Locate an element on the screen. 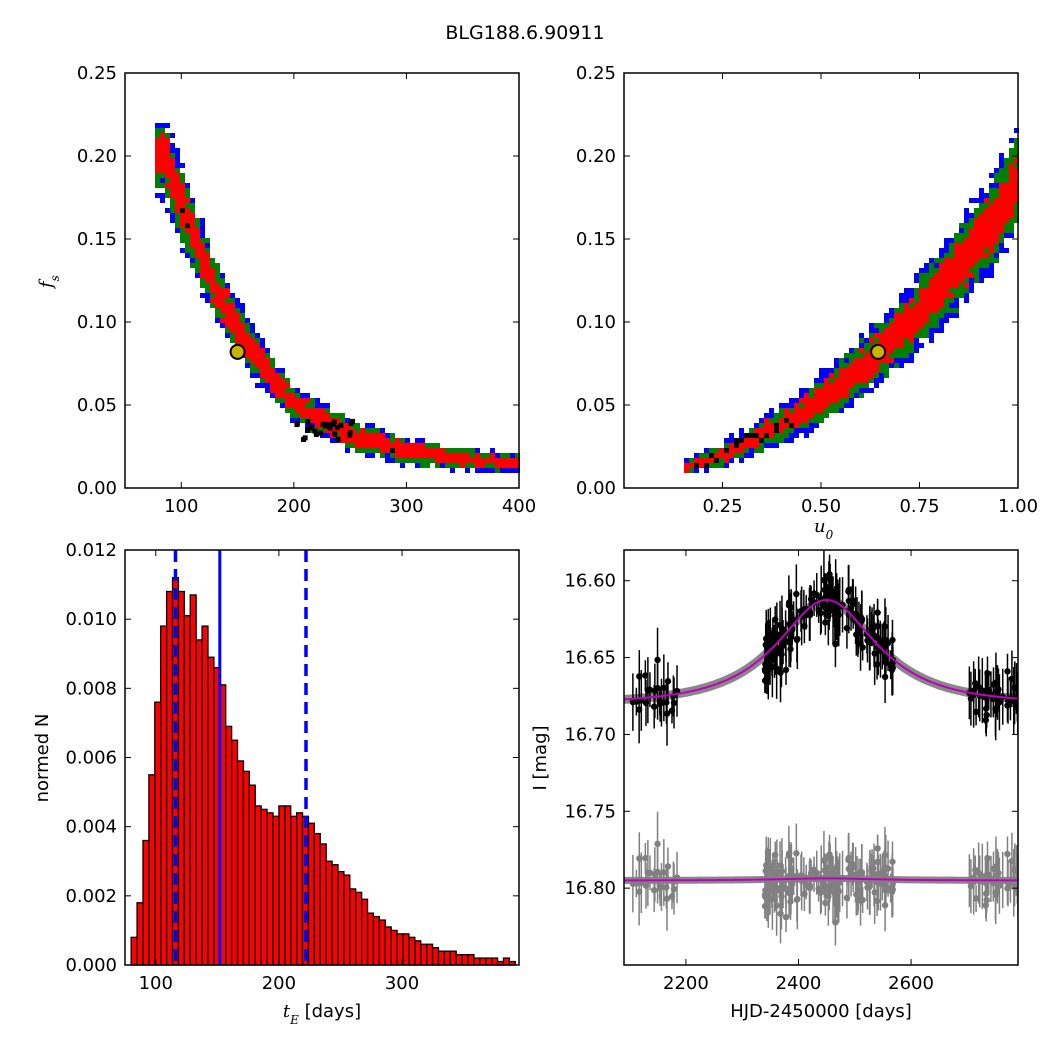 The height and width of the screenshot is (1050, 1050). y-tick-label: 0.006 is located at coordinates (91, 758).